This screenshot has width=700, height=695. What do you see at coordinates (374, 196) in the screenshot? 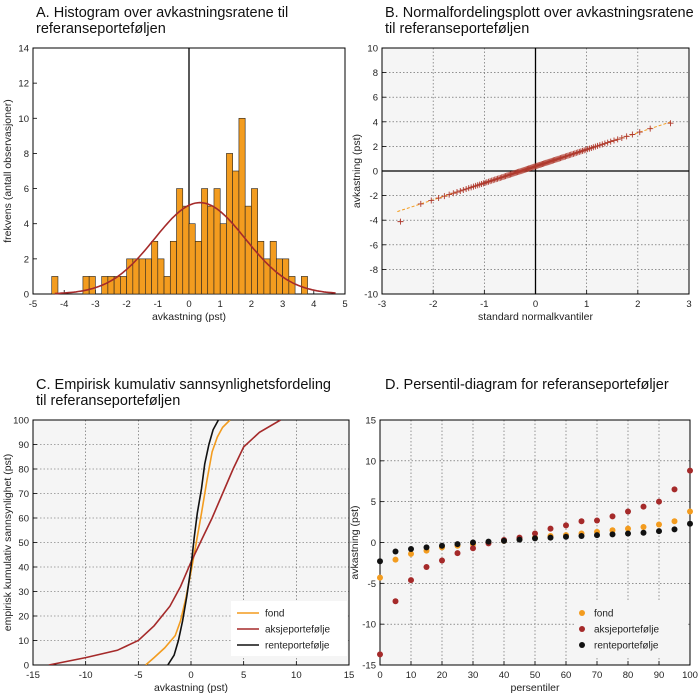
I see `y-tick-label: -2` at bounding box center [374, 196].